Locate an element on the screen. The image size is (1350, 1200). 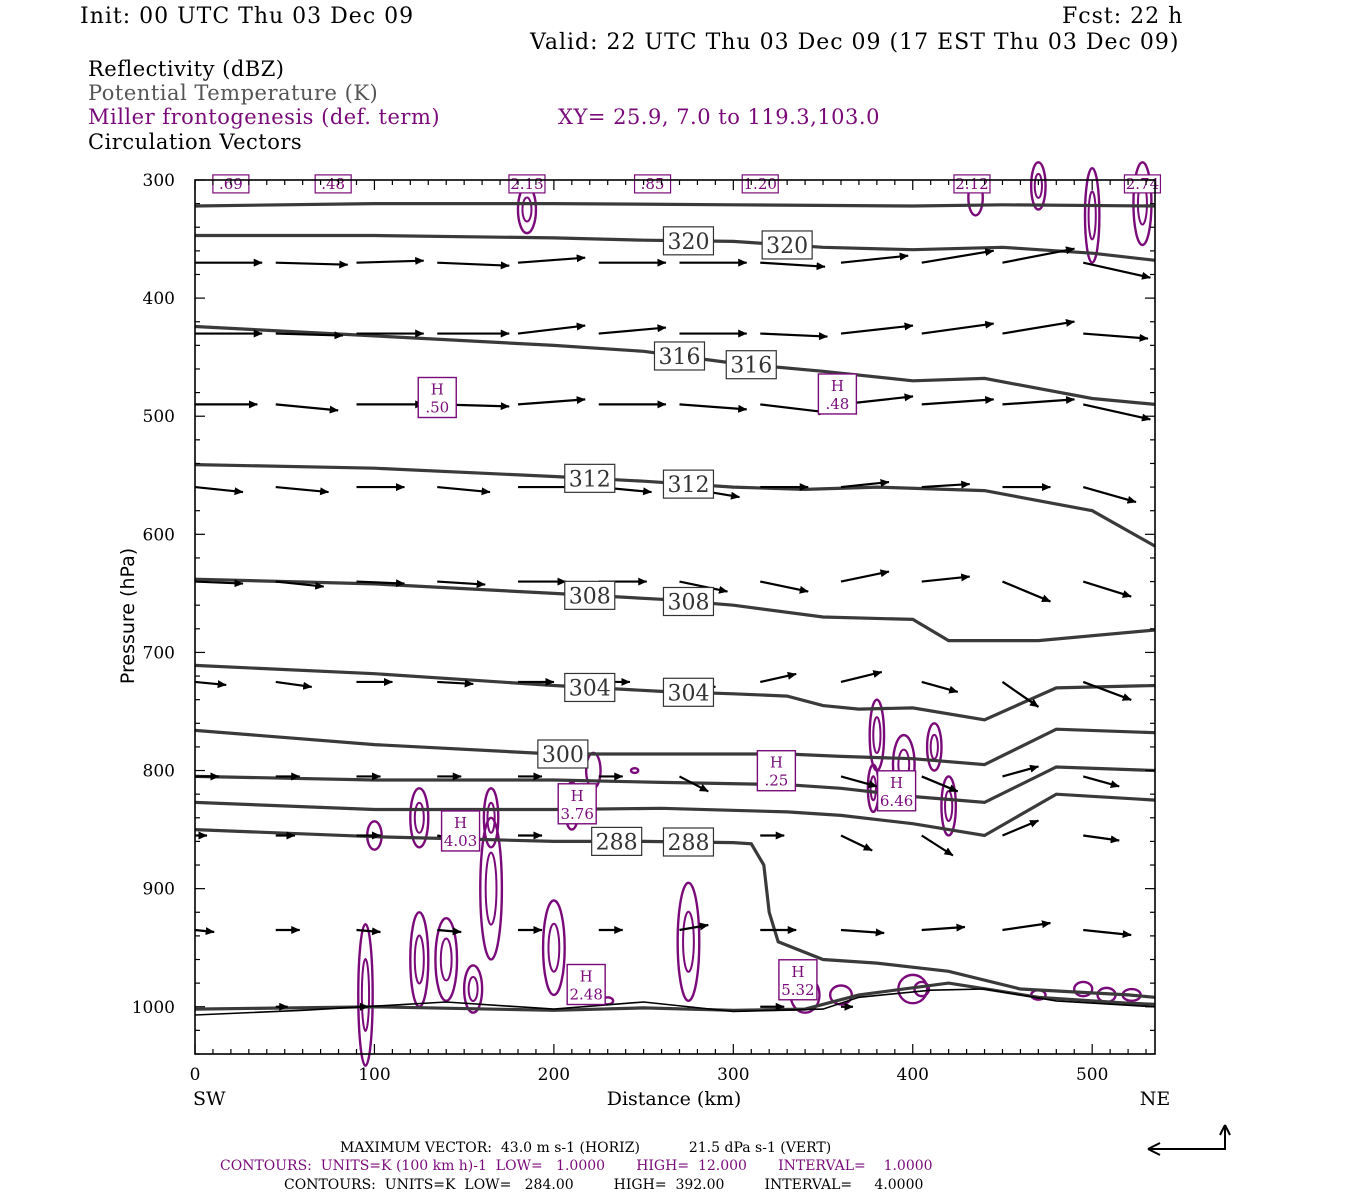
isentrope-label: 320 is located at coordinates (787, 246).